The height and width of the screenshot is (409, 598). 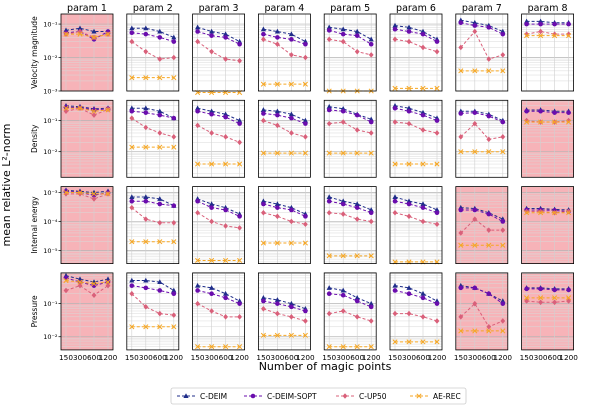 I want to click on subplot-r2-c8, so click(x=547, y=138).